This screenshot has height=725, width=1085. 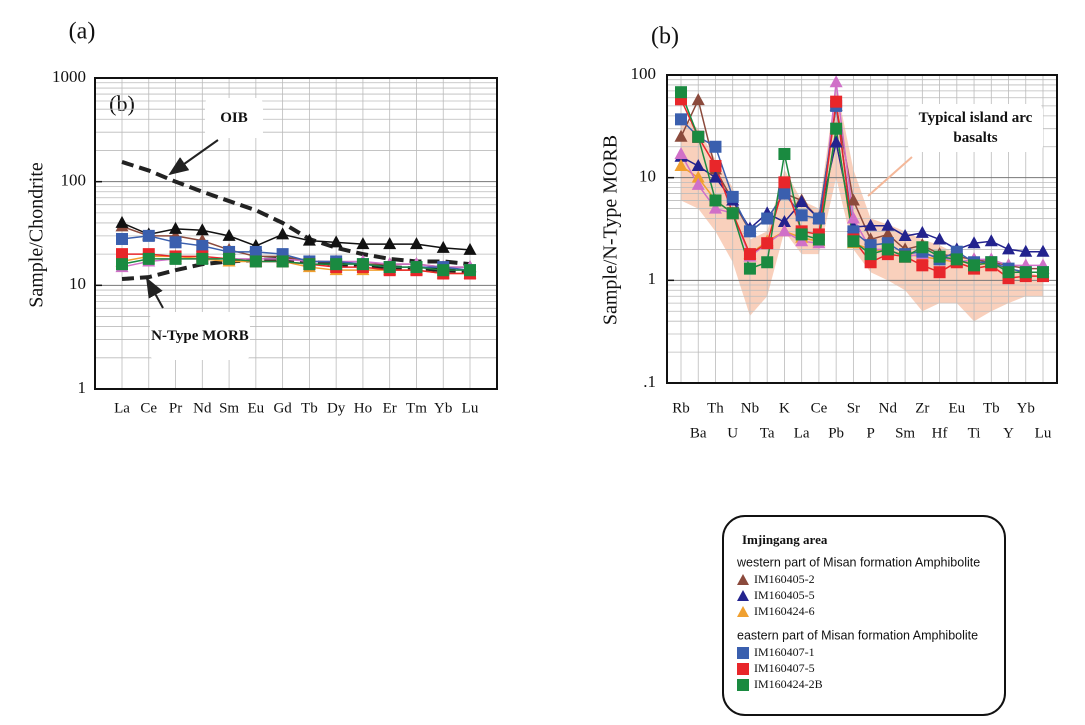 What do you see at coordinates (37, 235) in the screenshot?
I see `y-axis-label: Sample/Chondrite` at bounding box center [37, 235].